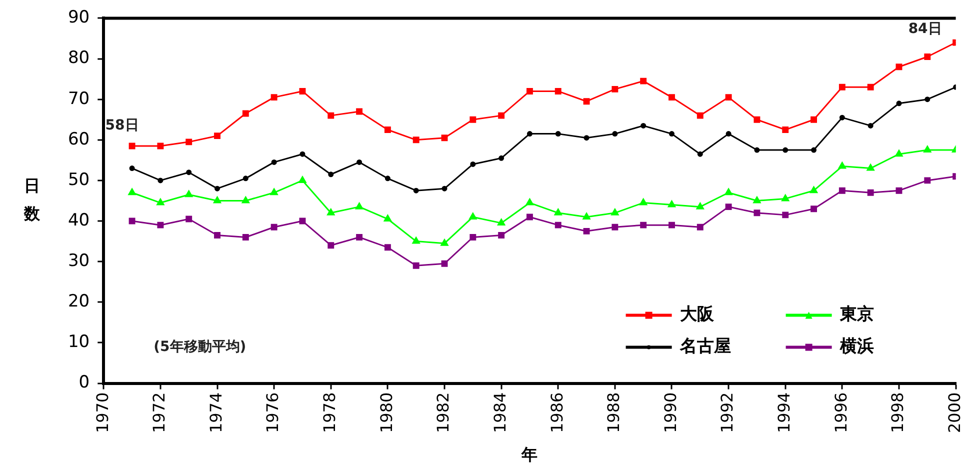  What do you see at coordinates (79, 302) in the screenshot?
I see `y-tick-label: 20` at bounding box center [79, 302].